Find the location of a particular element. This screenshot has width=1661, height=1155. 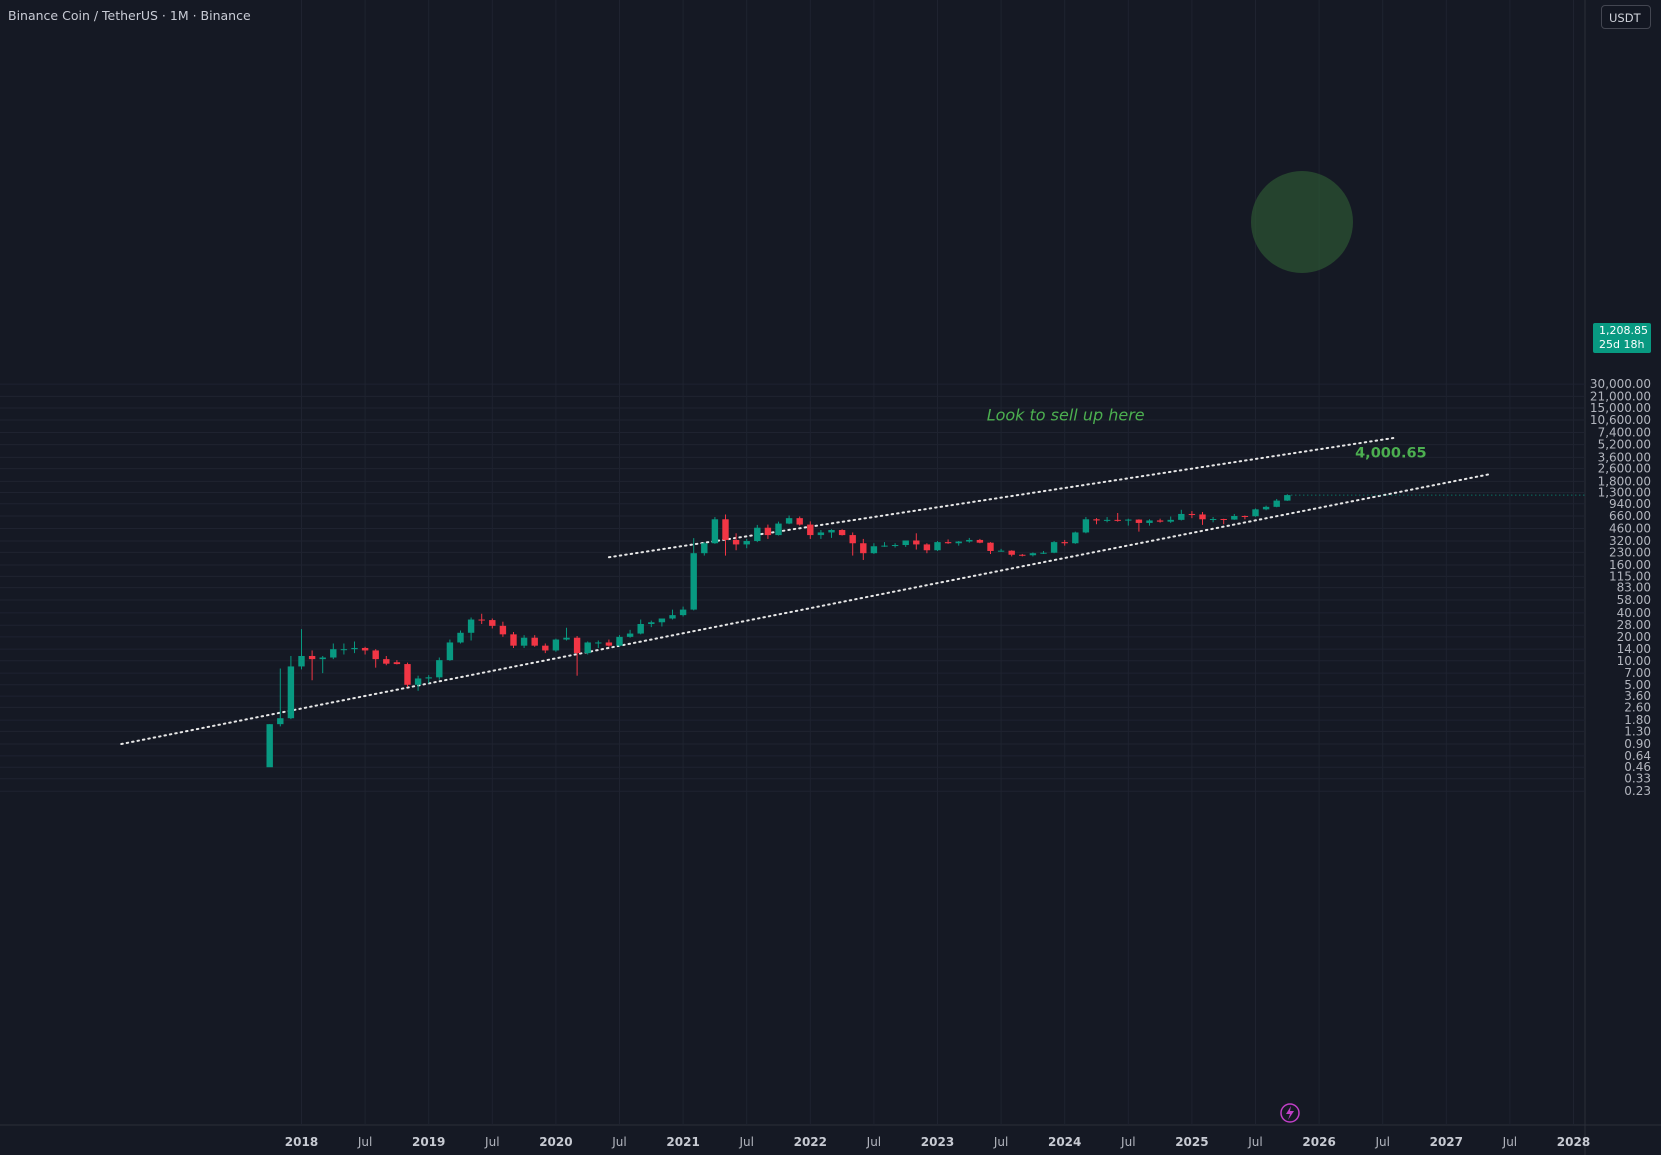

lightning-icon is located at coordinates (1290, 1113).